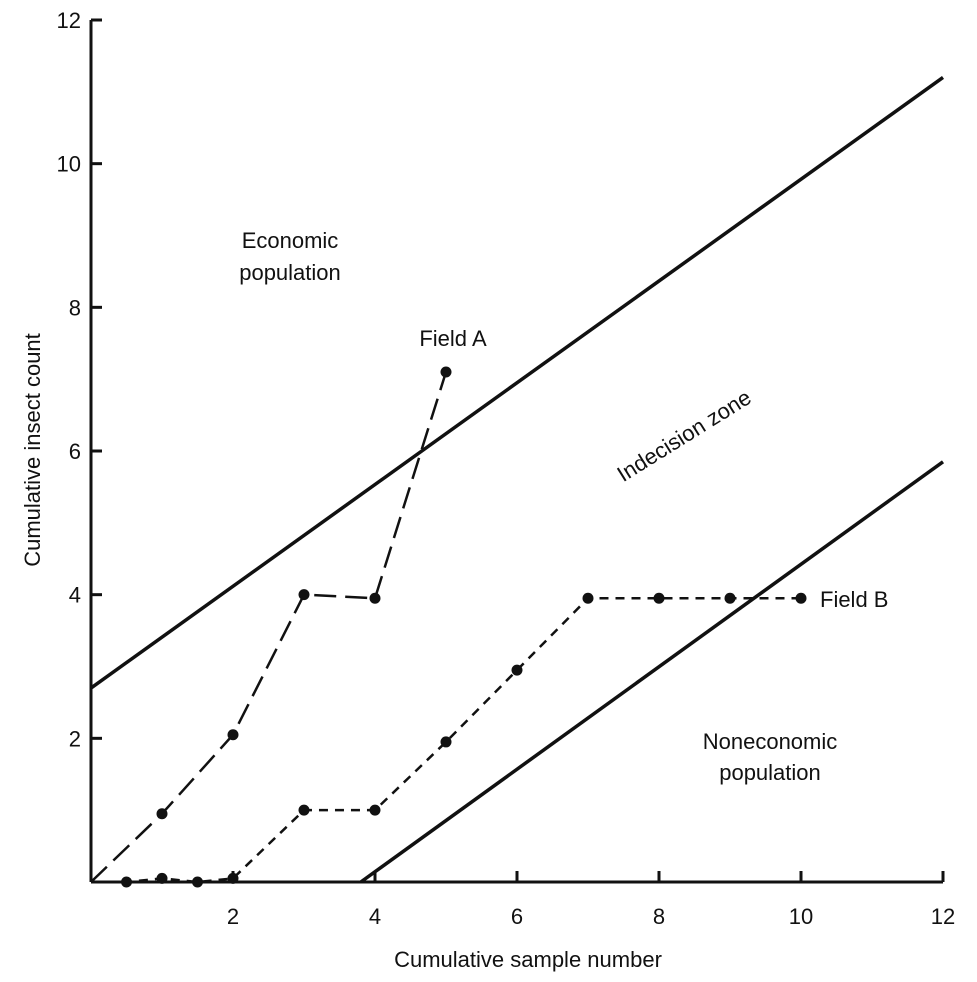 Image resolution: width=977 pixels, height=982 pixels. What do you see at coordinates (770, 772) in the screenshot?
I see `noneconomic-label-line2: population` at bounding box center [770, 772].